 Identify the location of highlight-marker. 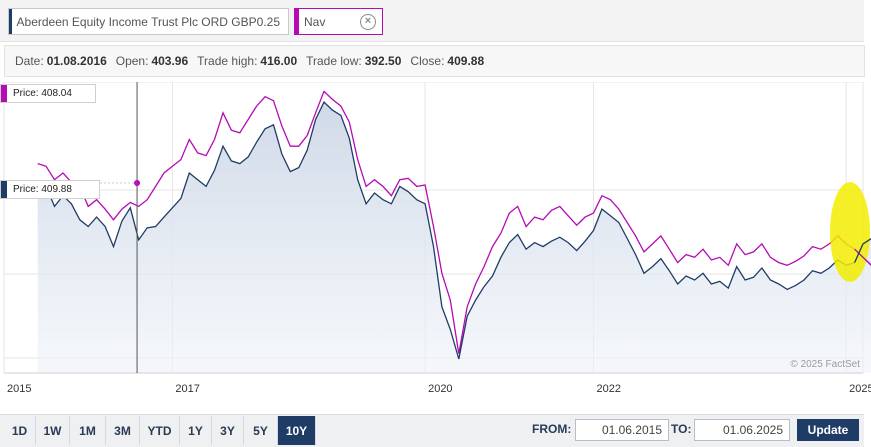
(850, 232).